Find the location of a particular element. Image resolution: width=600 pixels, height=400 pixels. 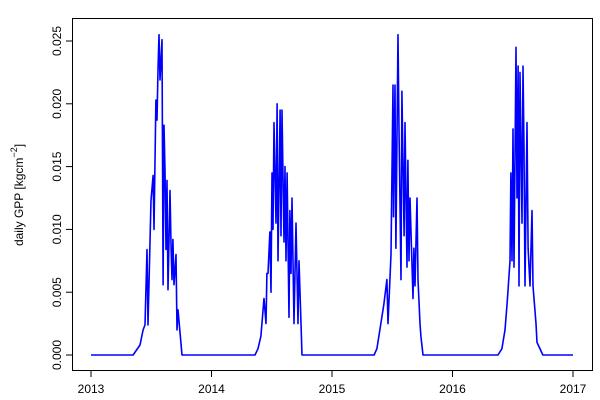

x-tick-label: 2017 is located at coordinates (573, 389).